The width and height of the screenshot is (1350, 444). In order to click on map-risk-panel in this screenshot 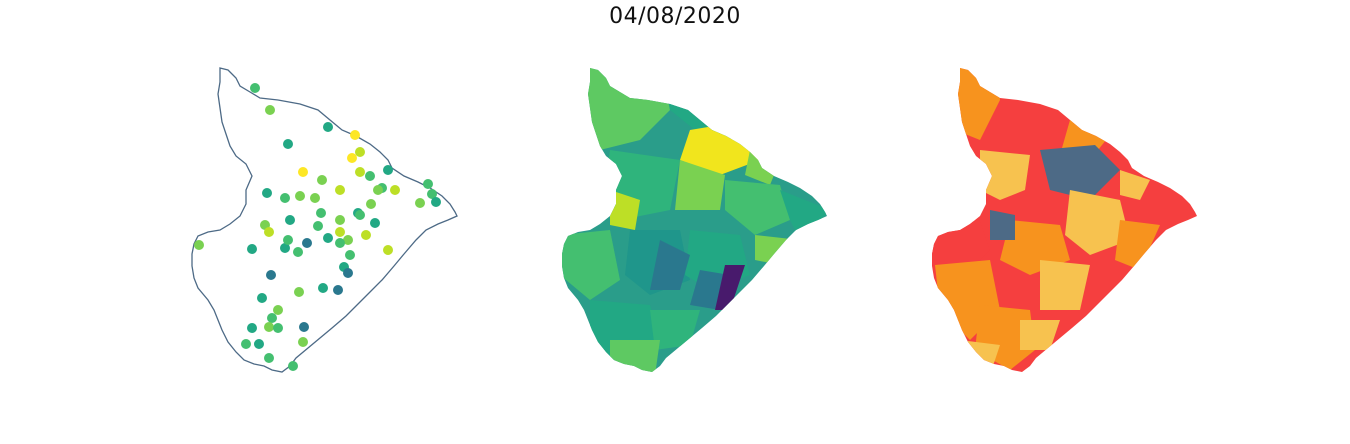, I will do `click(1064, 220)`.